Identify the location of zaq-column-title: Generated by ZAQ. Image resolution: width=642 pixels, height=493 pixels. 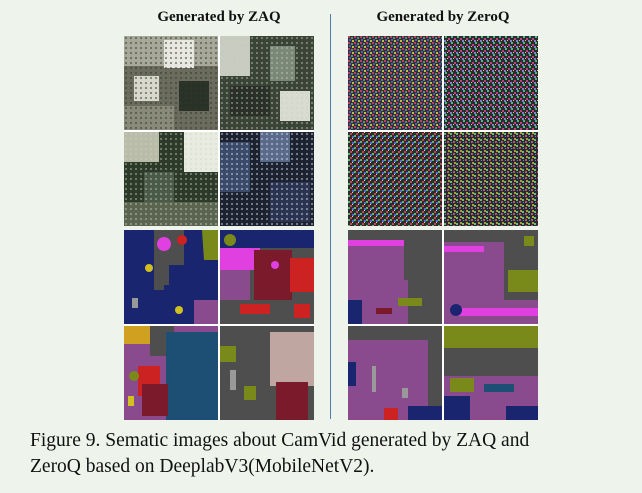
(219, 17).